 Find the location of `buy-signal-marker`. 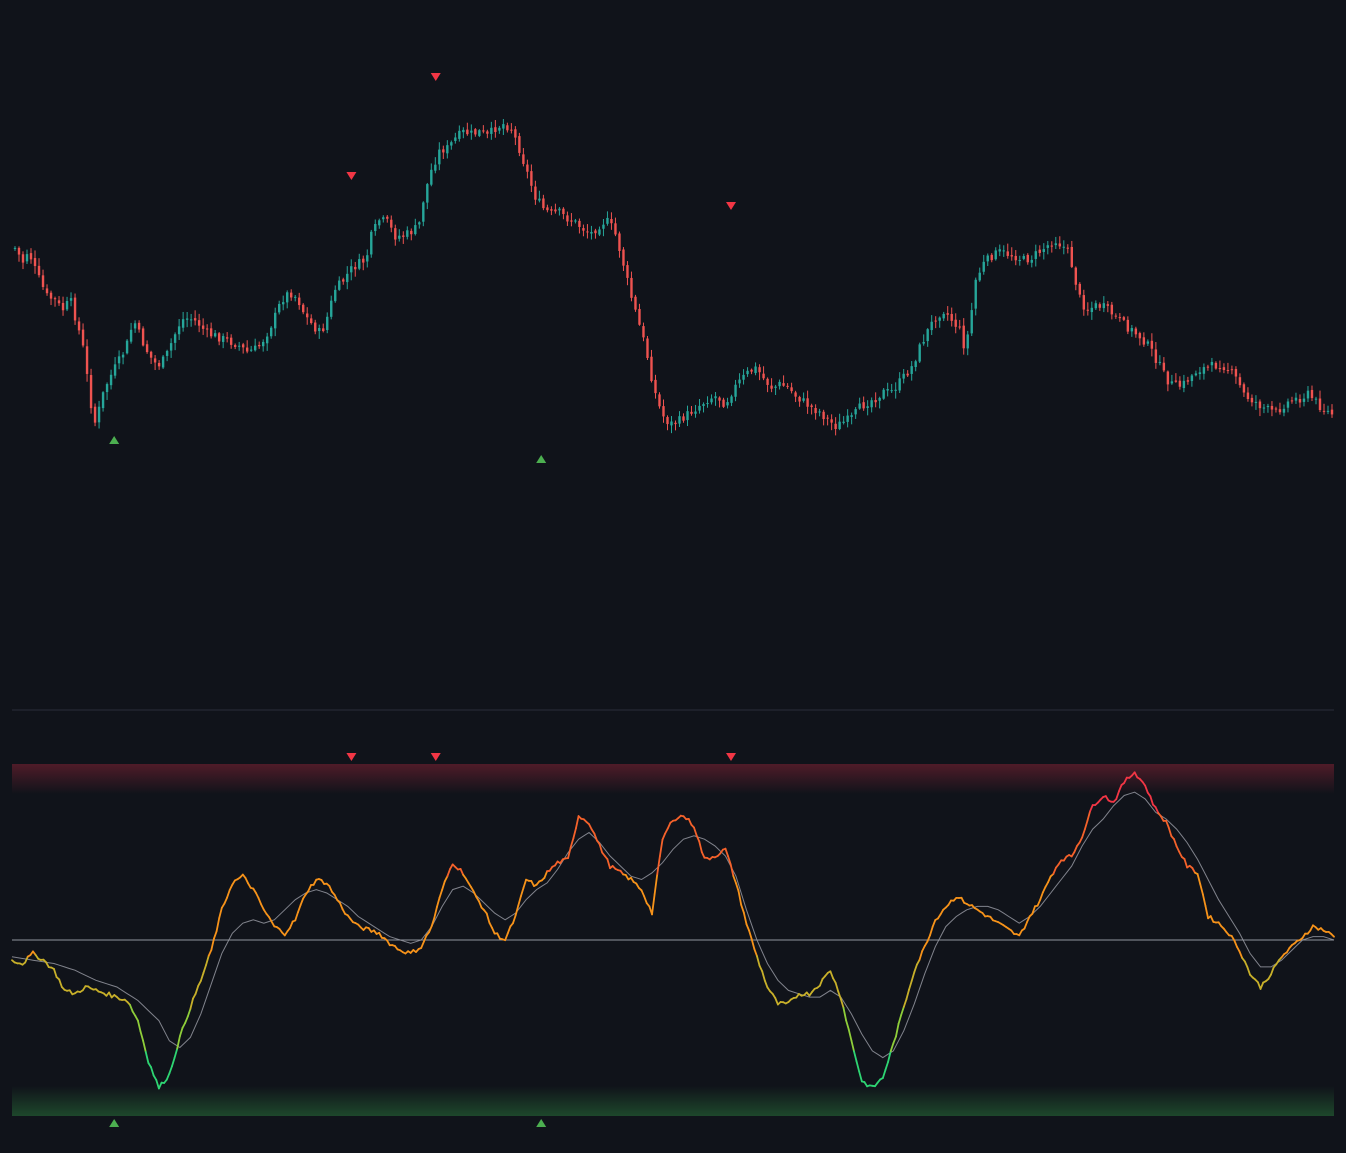

buy-signal-marker is located at coordinates (114, 1123).